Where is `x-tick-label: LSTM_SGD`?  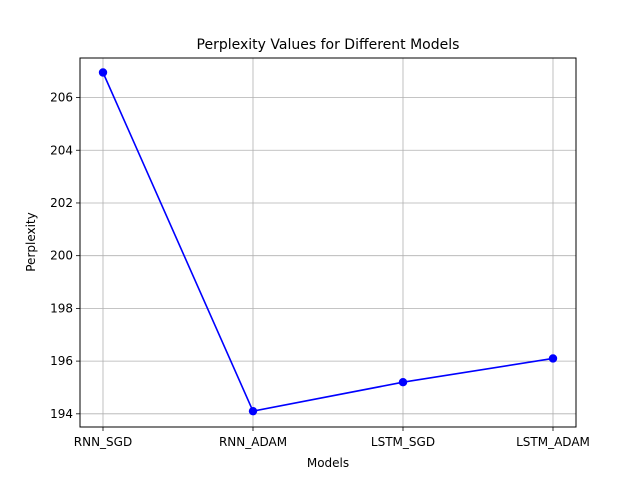
x-tick-label: LSTM_SGD is located at coordinates (403, 442).